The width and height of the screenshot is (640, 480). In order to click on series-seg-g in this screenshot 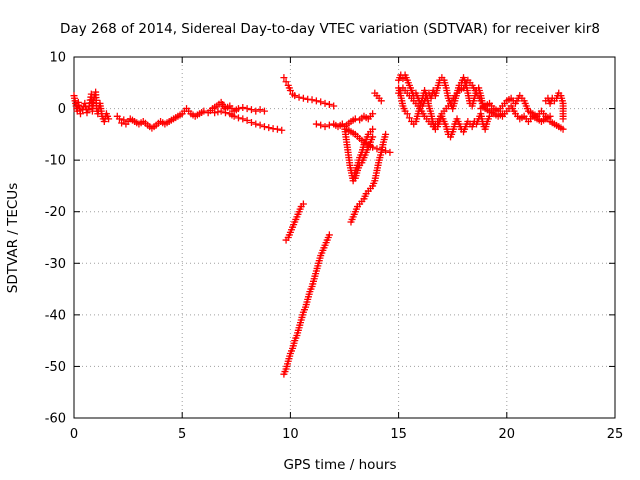, I will do `click(344, 120)`.